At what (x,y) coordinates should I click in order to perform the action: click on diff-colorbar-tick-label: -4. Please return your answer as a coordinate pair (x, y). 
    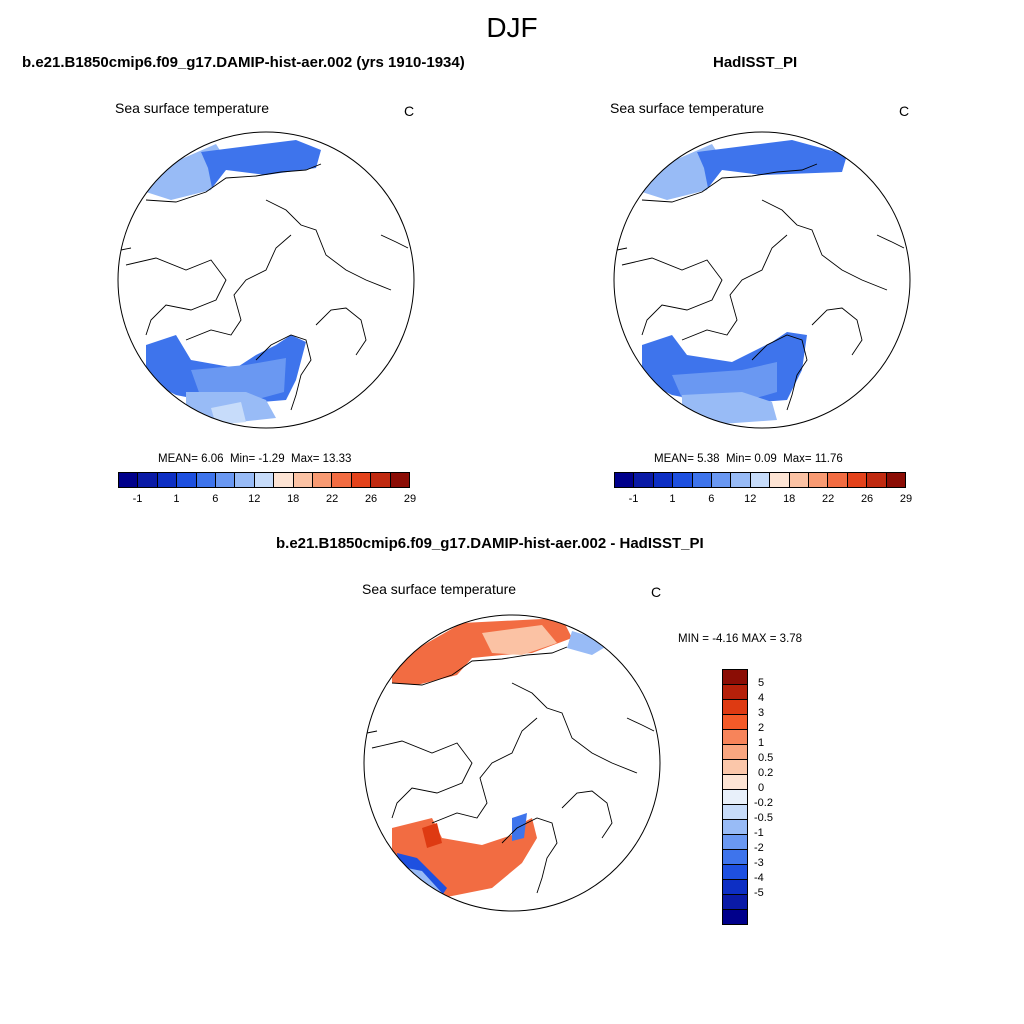
    Looking at the image, I should click on (759, 878).